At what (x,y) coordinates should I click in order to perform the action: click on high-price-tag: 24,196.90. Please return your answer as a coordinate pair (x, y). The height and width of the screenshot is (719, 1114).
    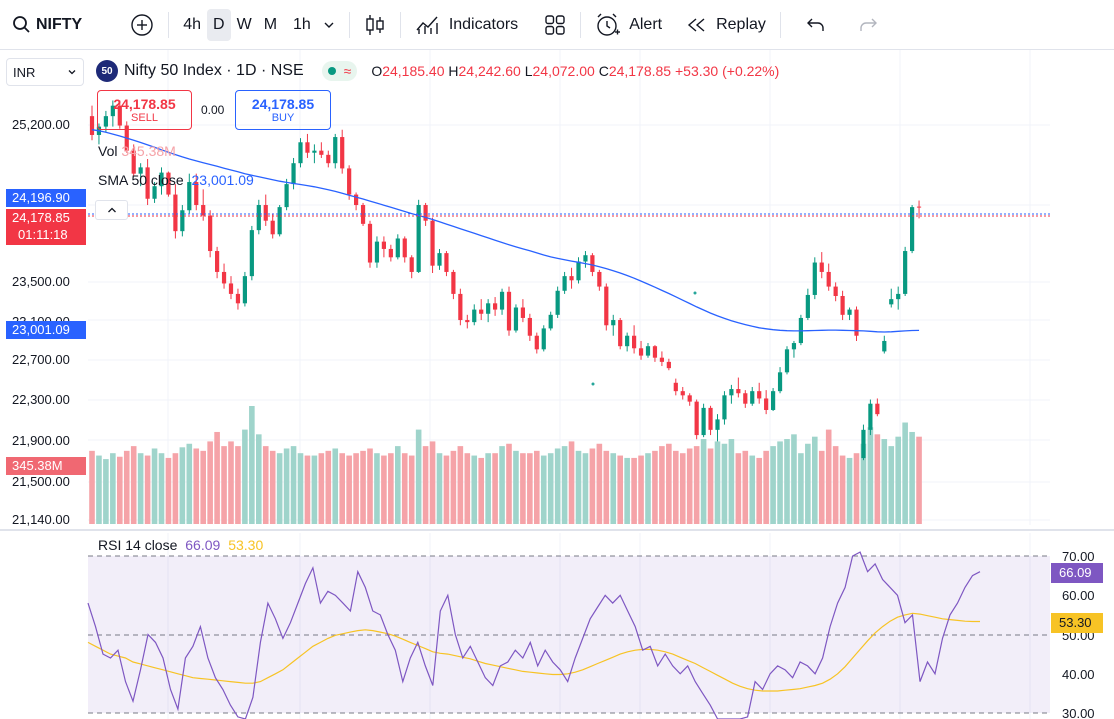
    Looking at the image, I should click on (46, 198).